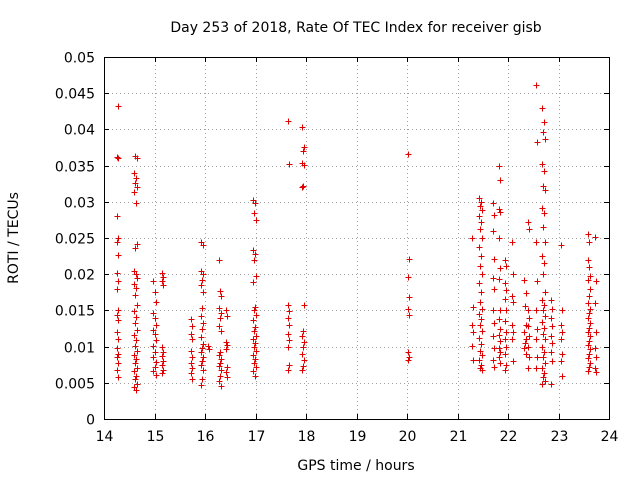 This screenshot has height=480, width=640. I want to click on y-tick-label: 0.045, so click(75, 95).